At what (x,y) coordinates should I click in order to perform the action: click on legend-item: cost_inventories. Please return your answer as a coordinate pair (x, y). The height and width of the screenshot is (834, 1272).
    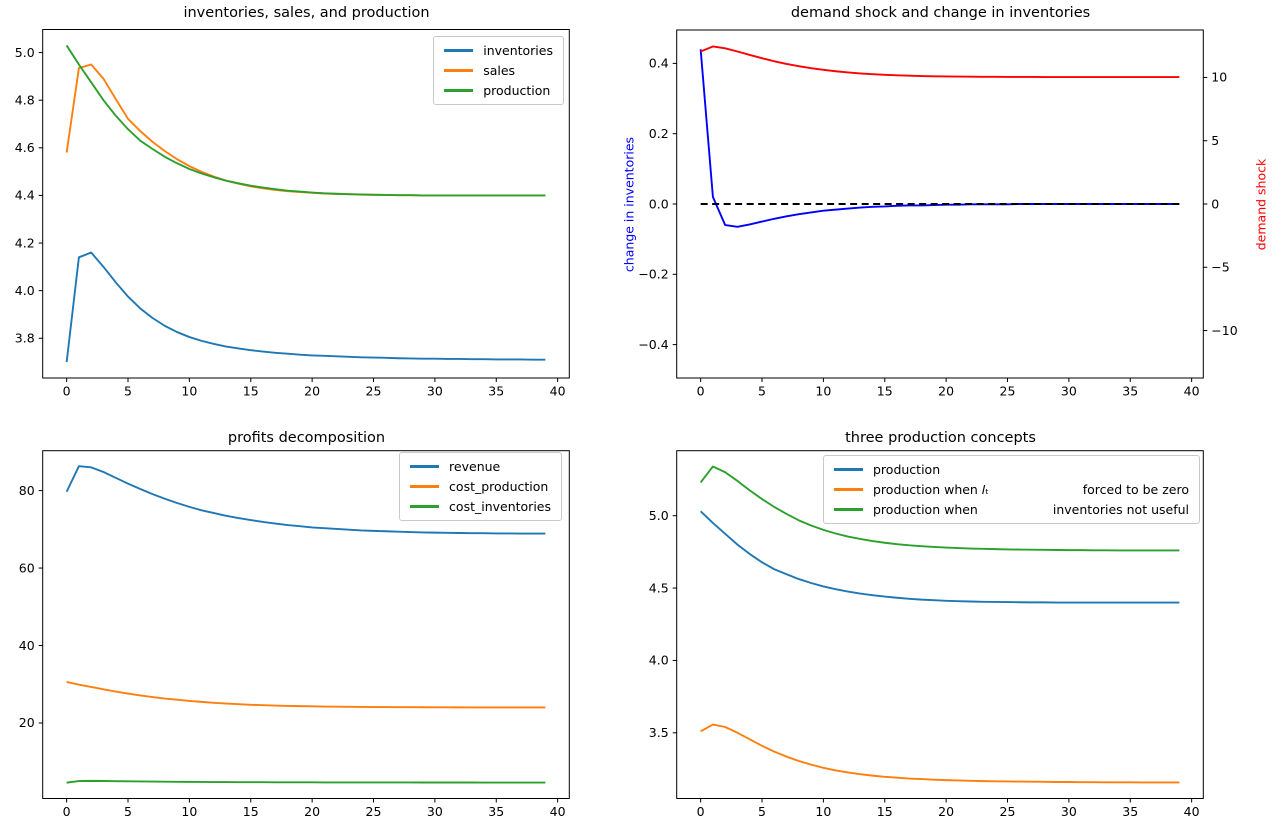
    Looking at the image, I should click on (480, 506).